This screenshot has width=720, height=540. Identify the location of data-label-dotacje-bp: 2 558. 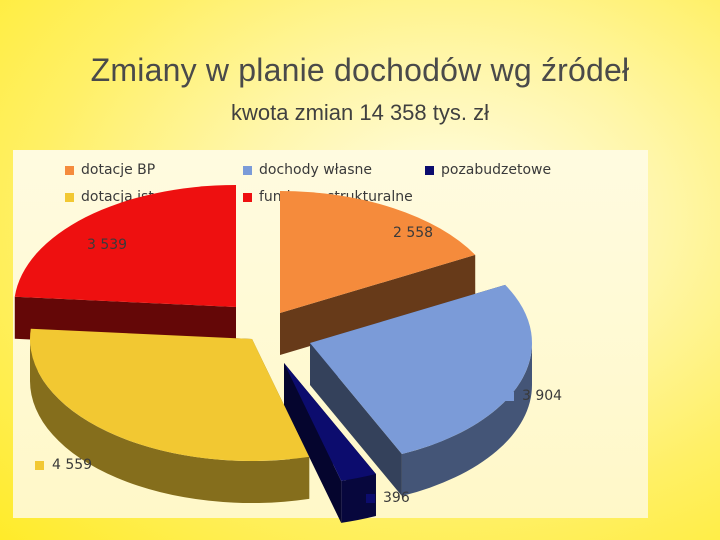
(404, 233).